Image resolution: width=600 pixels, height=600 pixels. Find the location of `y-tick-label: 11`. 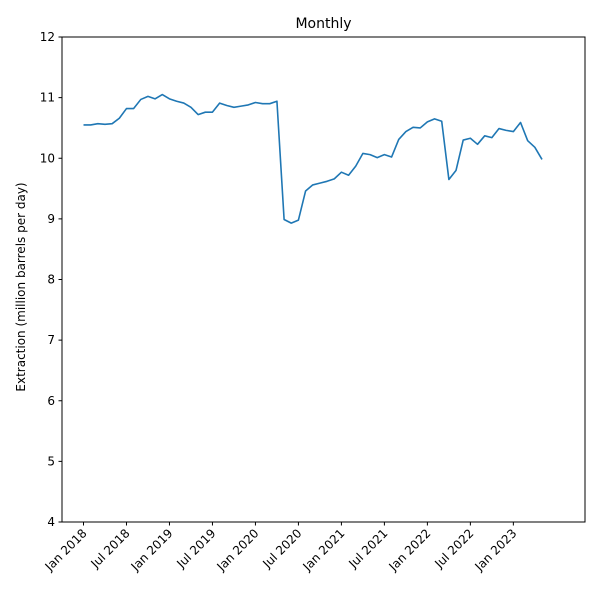

y-tick-label: 11 is located at coordinates (47, 98).